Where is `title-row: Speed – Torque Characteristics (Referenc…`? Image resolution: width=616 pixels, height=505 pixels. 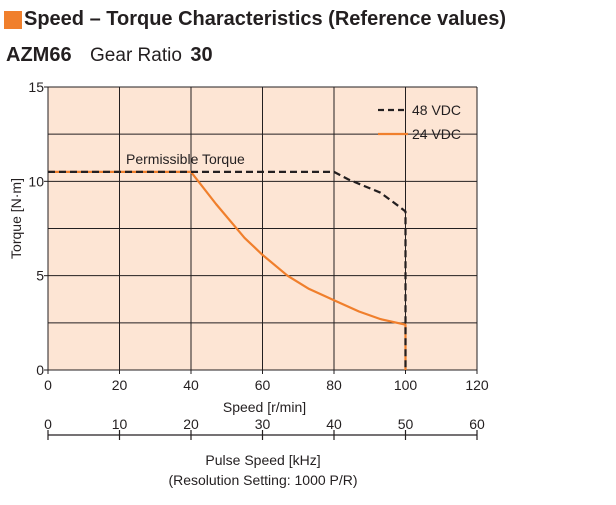 title-row: Speed – Torque Characteristics (Referenc… is located at coordinates (255, 19).